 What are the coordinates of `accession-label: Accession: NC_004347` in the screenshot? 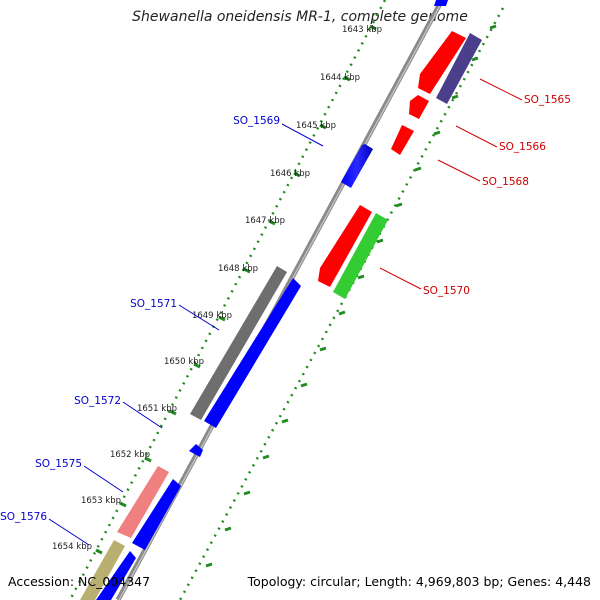 It's located at (79, 581).